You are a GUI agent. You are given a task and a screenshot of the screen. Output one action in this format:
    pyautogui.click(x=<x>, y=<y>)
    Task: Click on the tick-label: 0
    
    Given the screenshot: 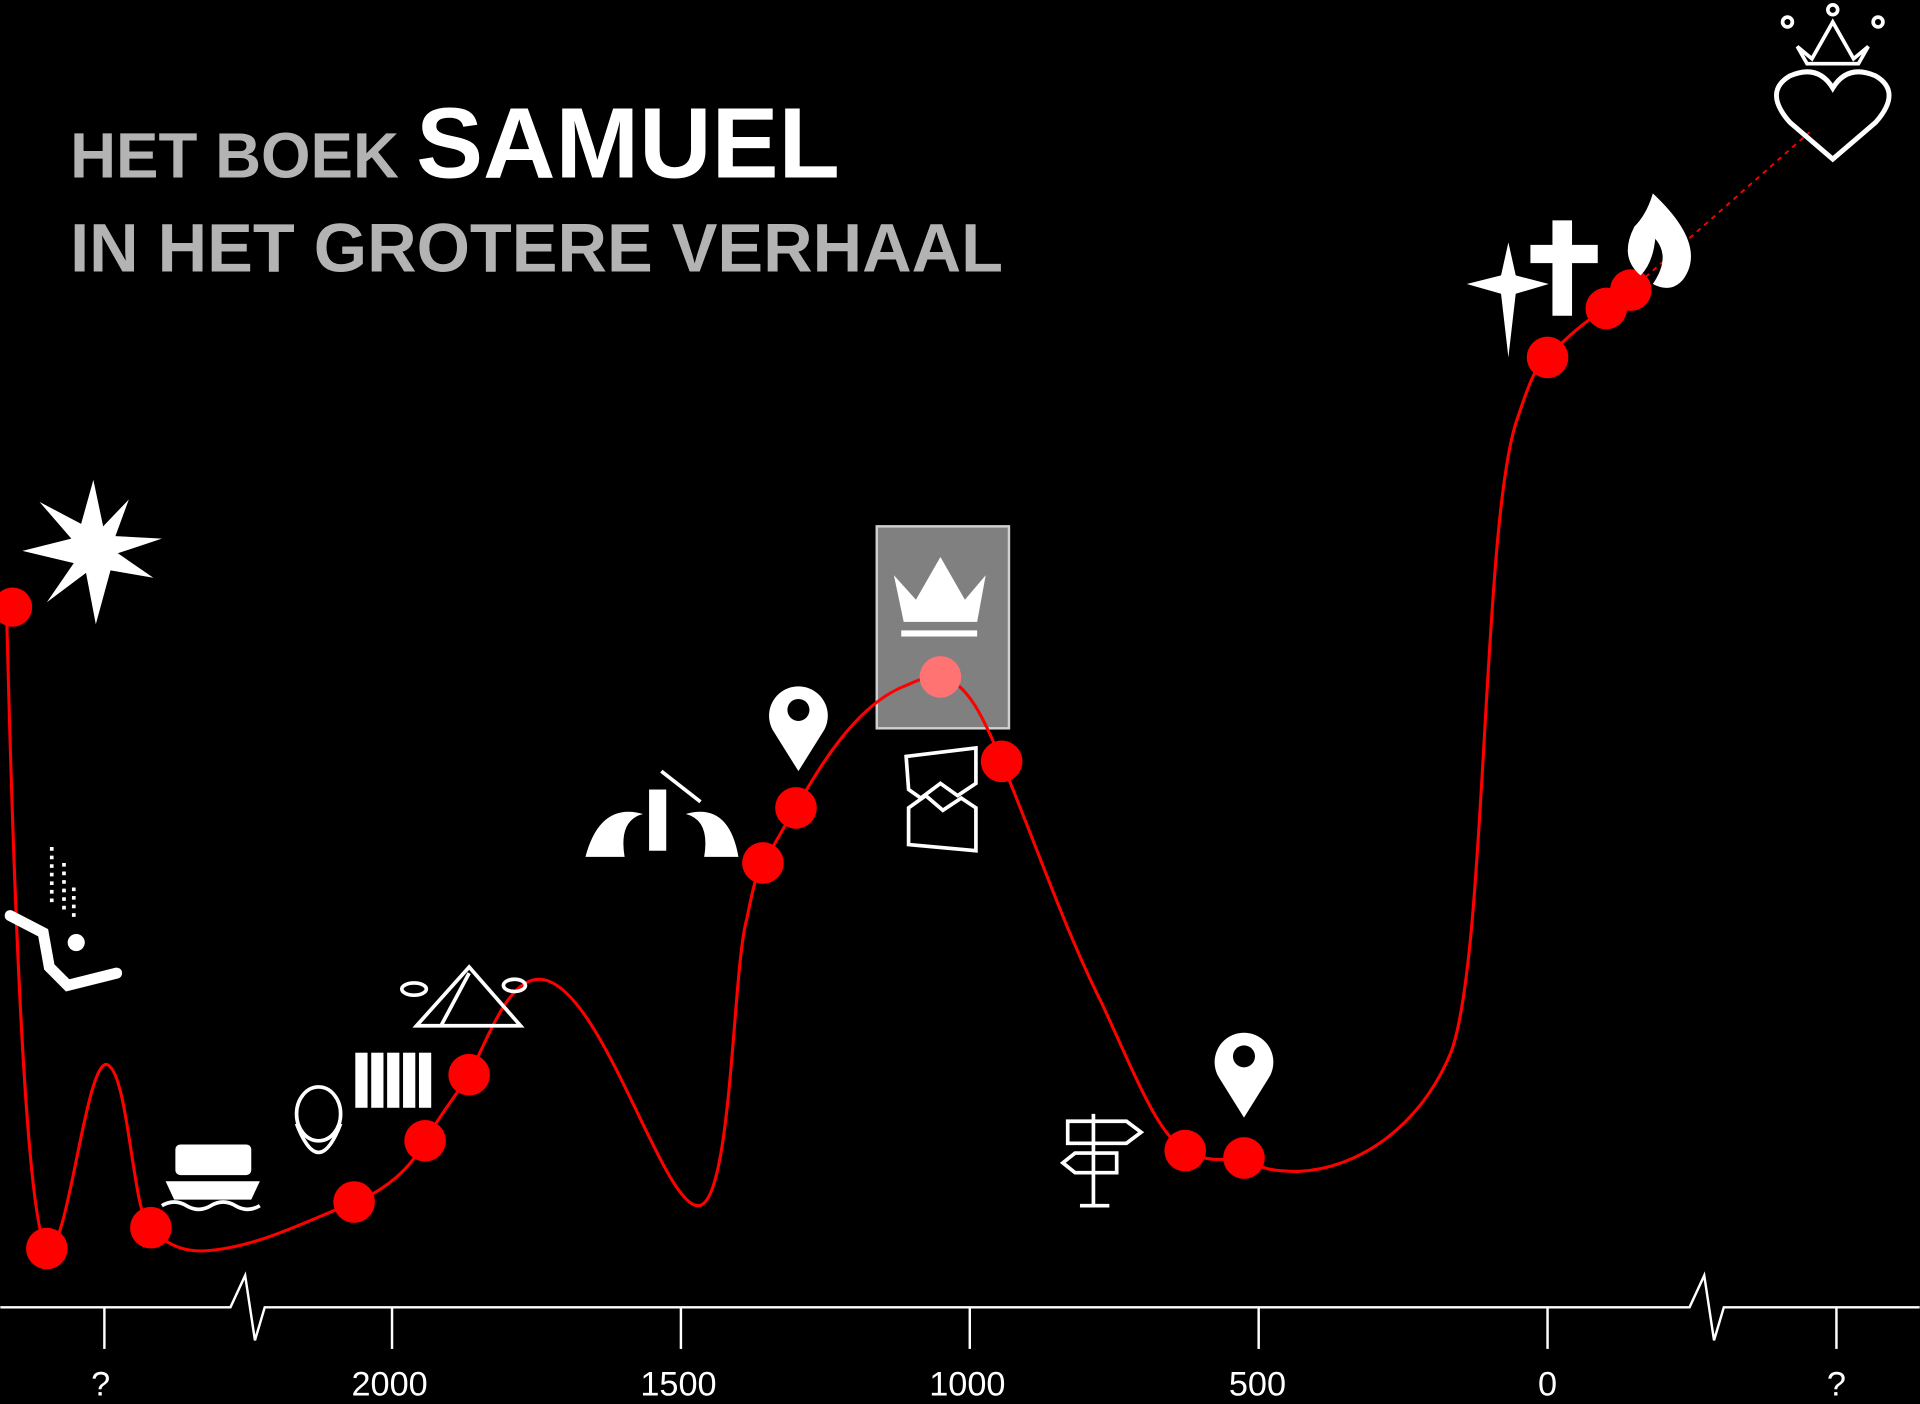 What is the action you would take?
    pyautogui.click(x=1547, y=1384)
    